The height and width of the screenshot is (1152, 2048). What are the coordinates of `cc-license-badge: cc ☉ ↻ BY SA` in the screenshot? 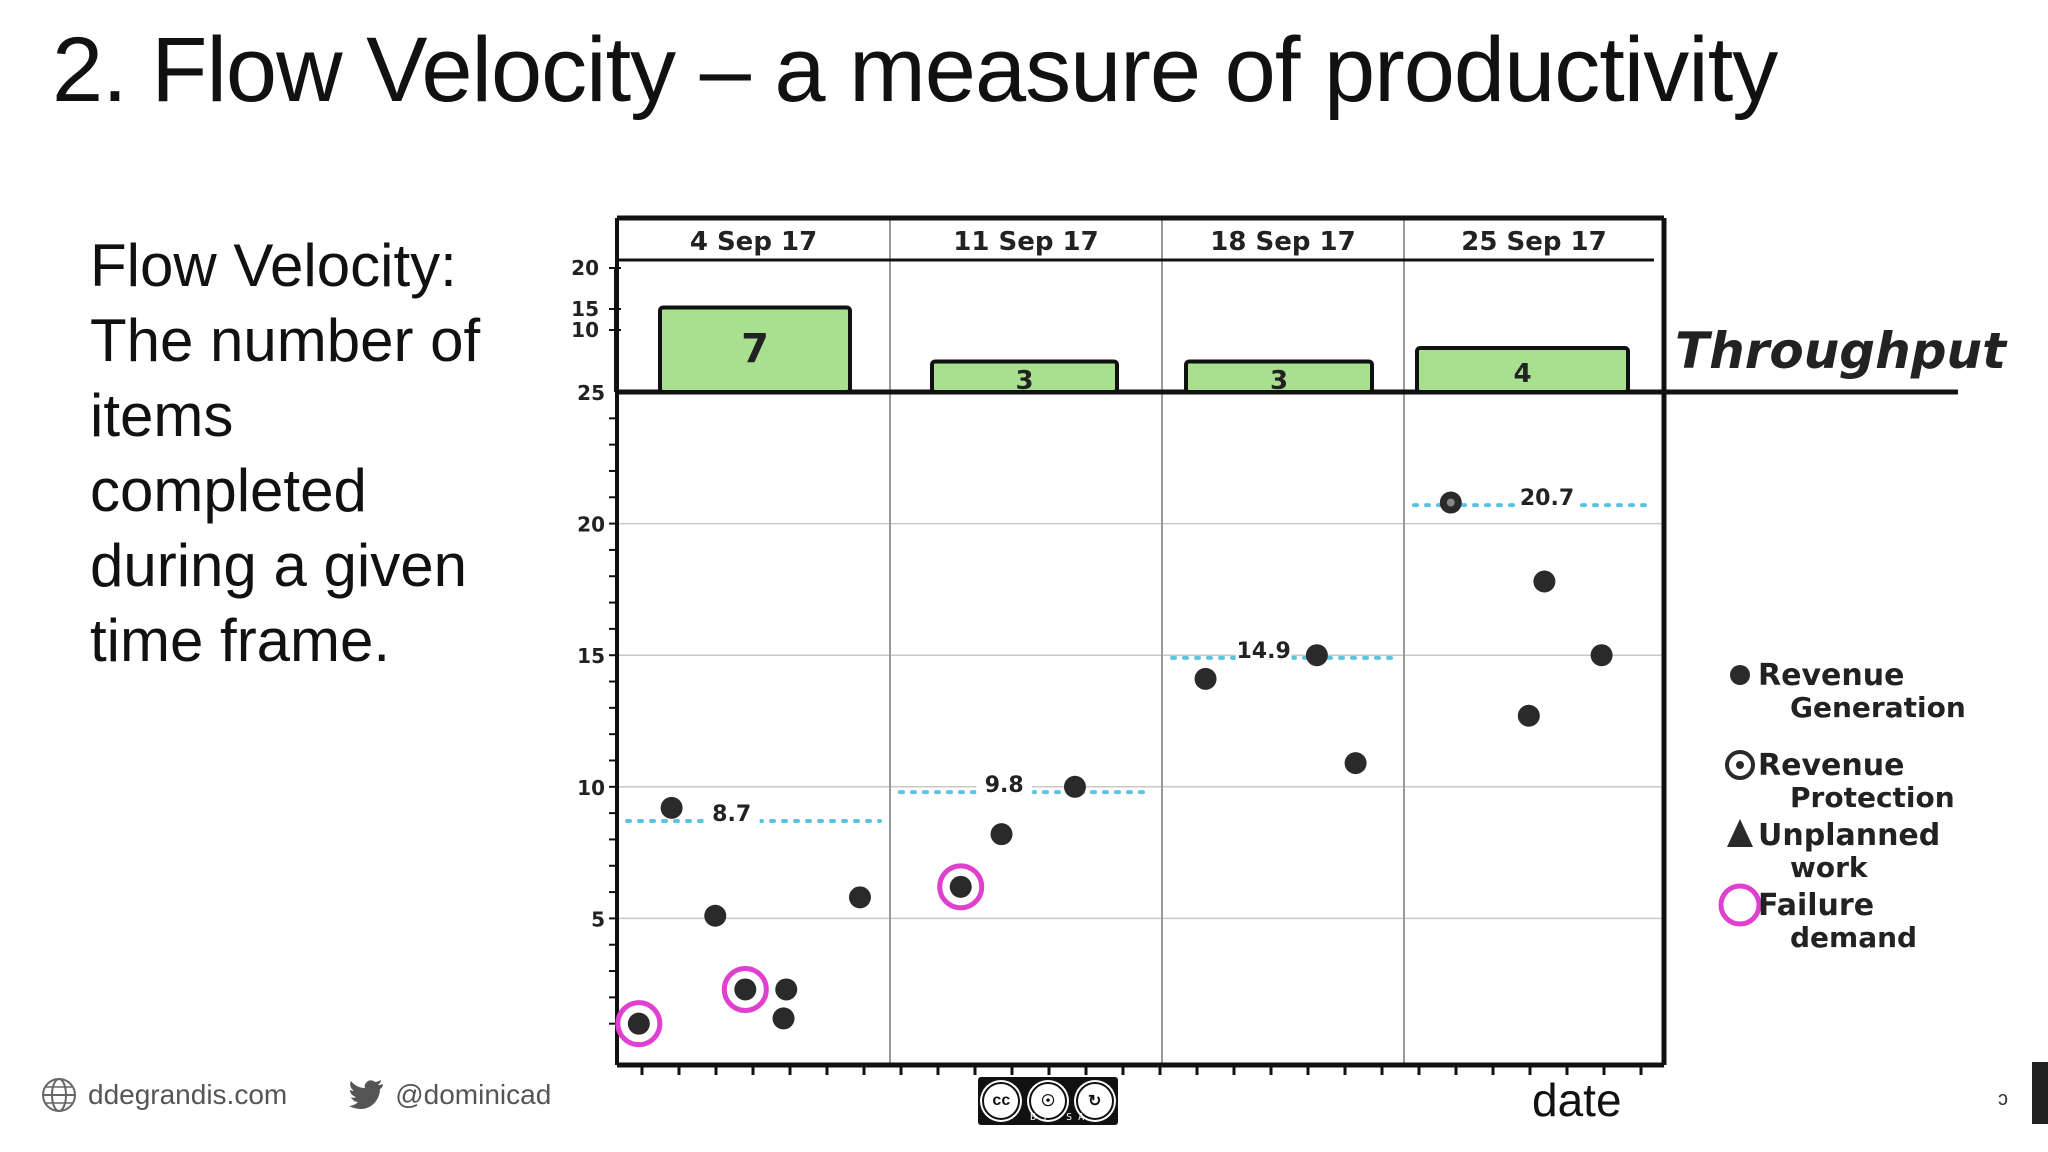 It's located at (1048, 1101).